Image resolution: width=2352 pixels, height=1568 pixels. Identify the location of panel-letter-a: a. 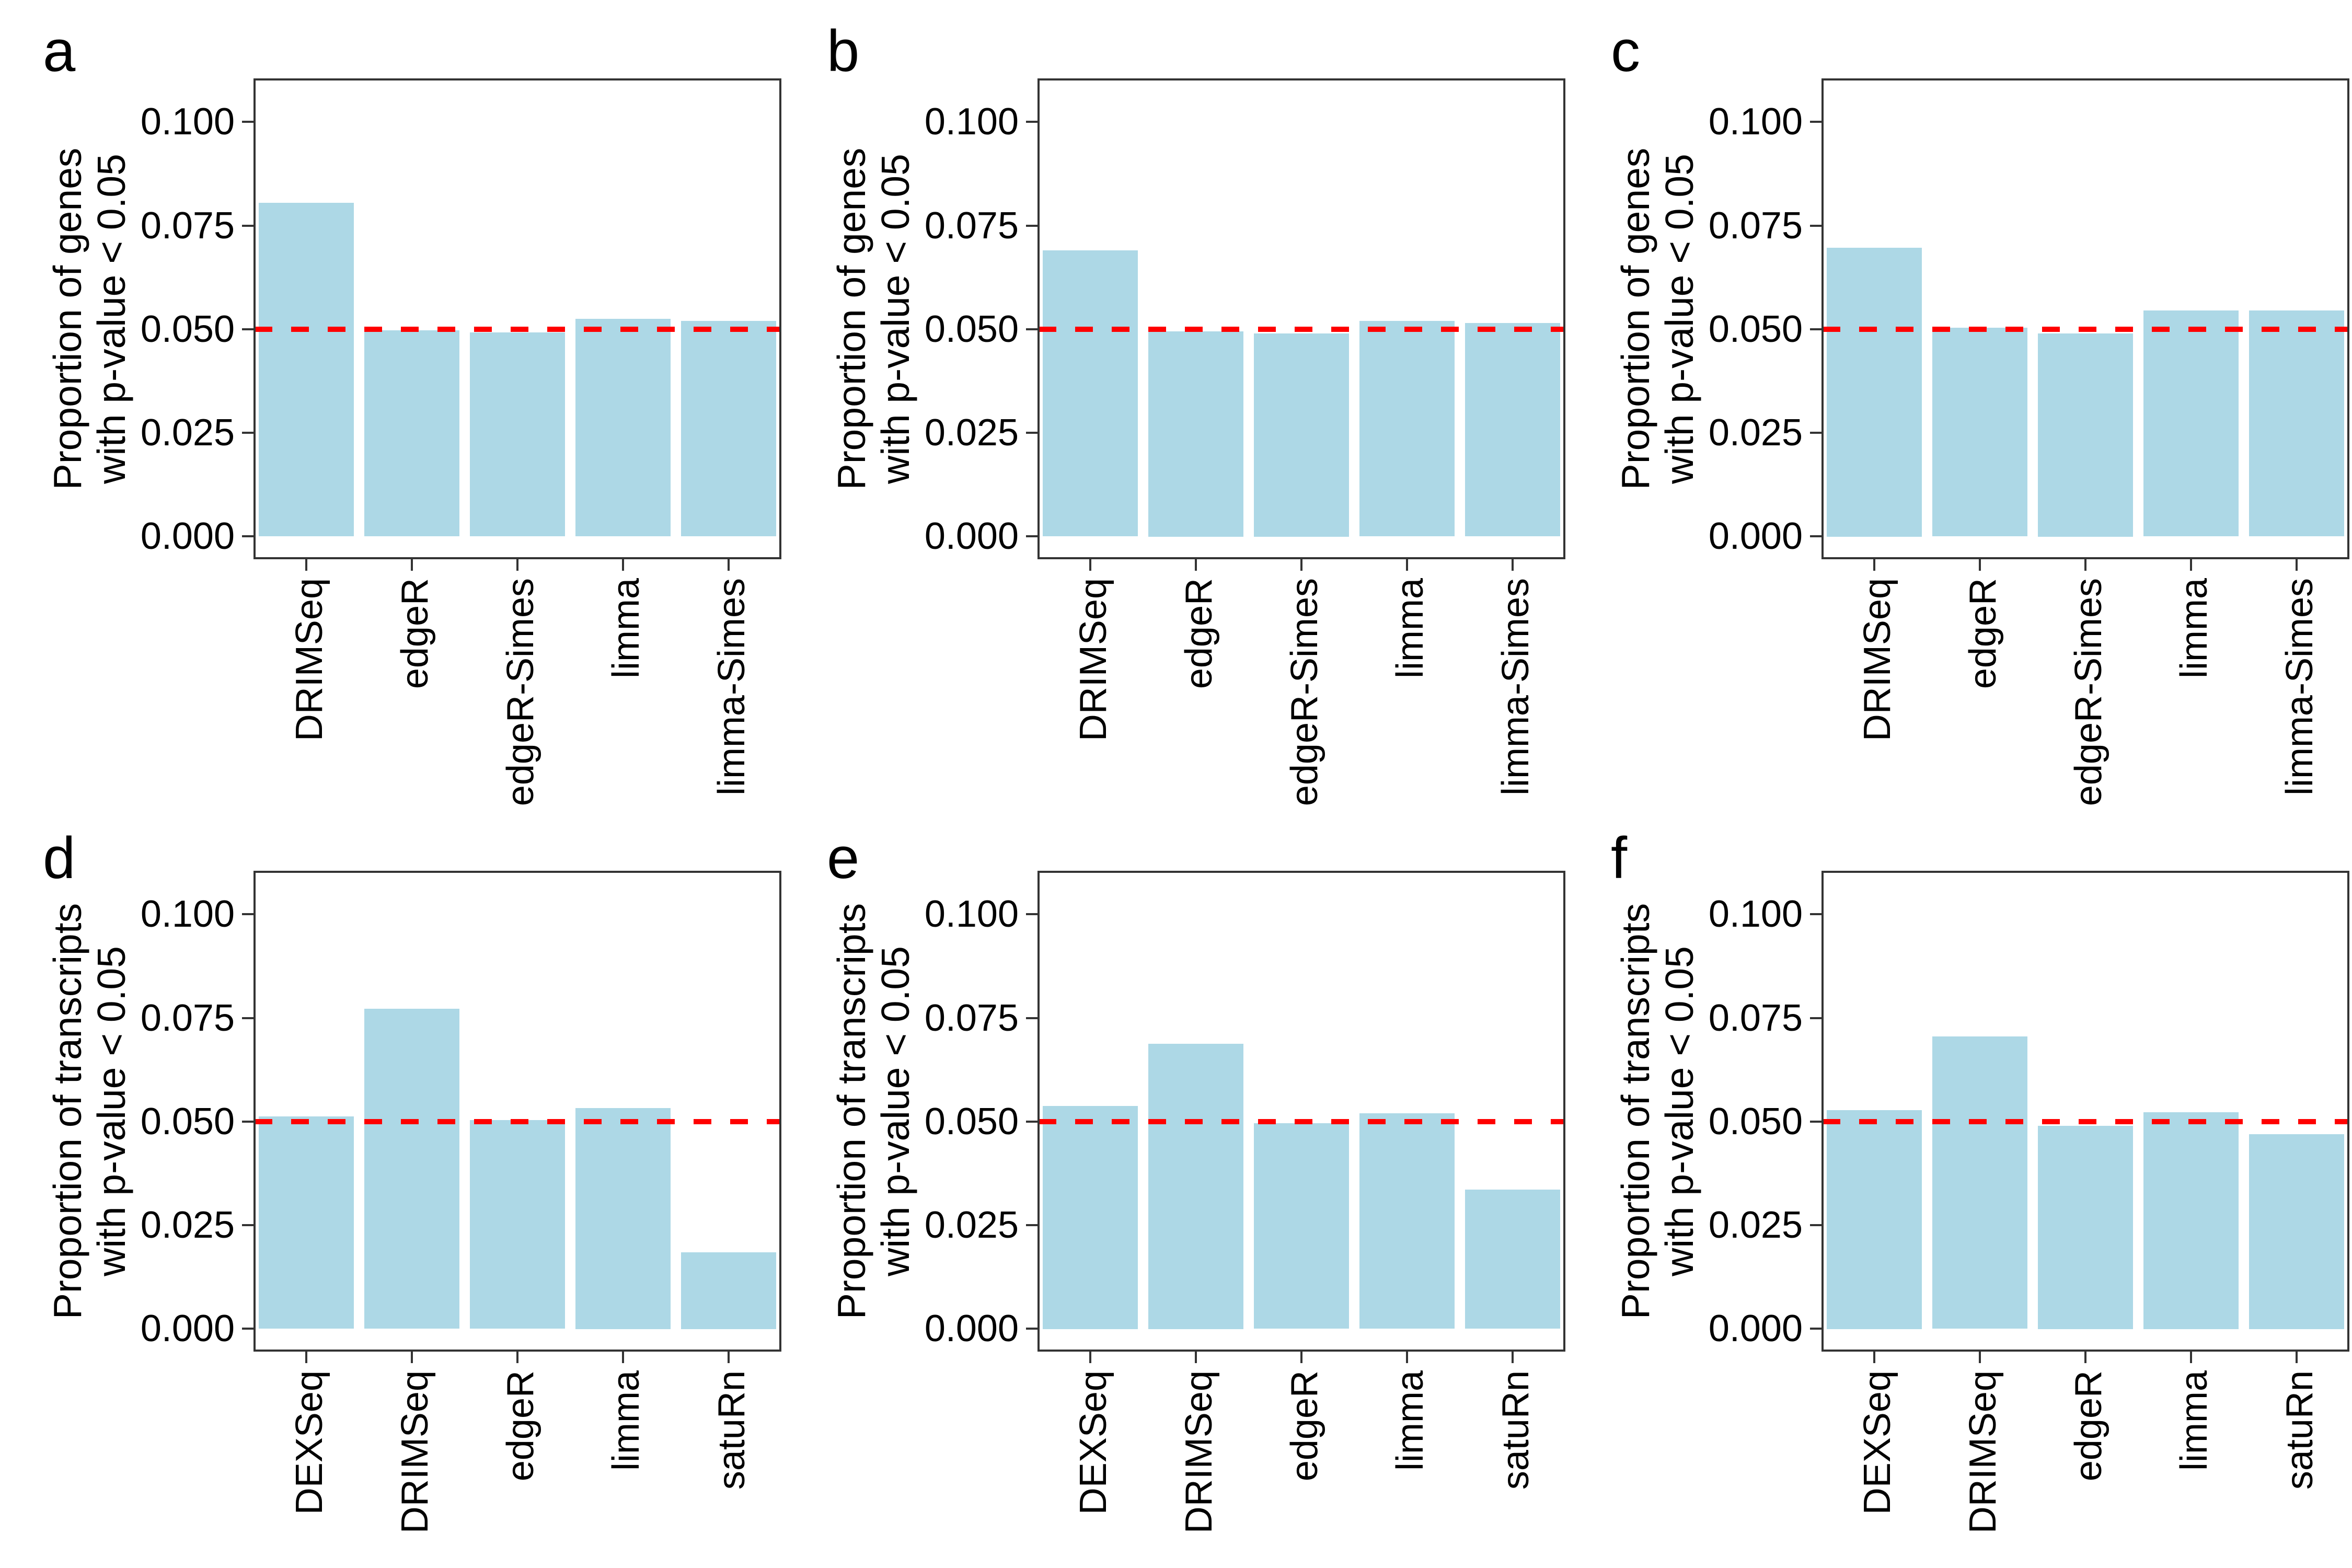
(59, 51).